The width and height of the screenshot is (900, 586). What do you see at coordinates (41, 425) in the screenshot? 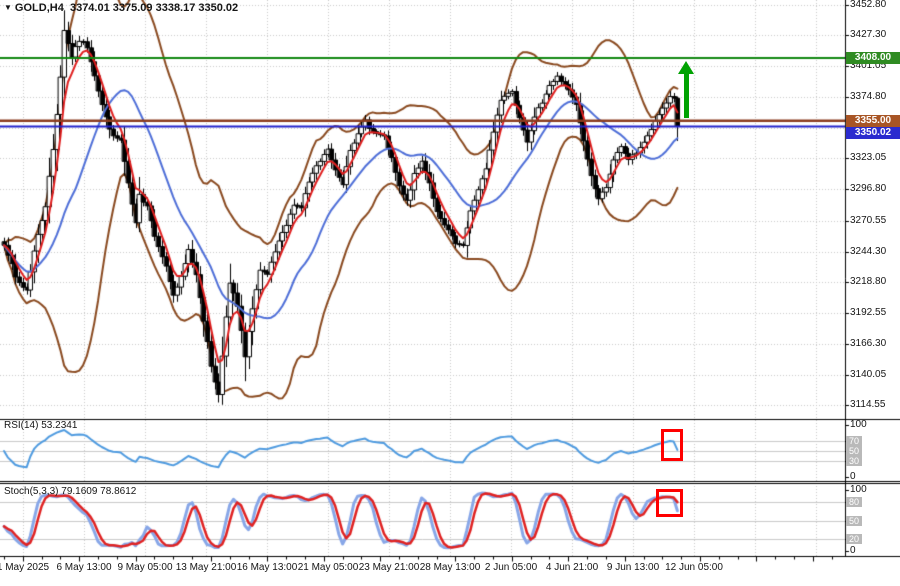
I see `rsi-indicator-label: RSI(14) 53.2341` at bounding box center [41, 425].